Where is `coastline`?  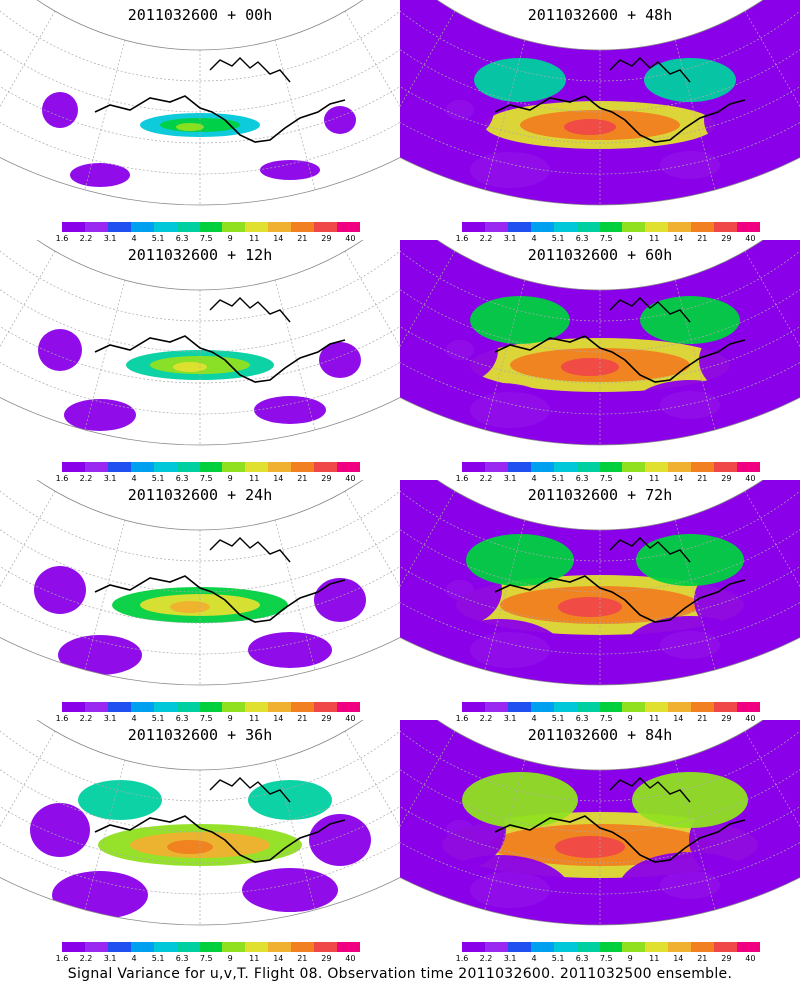
coastline is located at coordinates (220, 119).